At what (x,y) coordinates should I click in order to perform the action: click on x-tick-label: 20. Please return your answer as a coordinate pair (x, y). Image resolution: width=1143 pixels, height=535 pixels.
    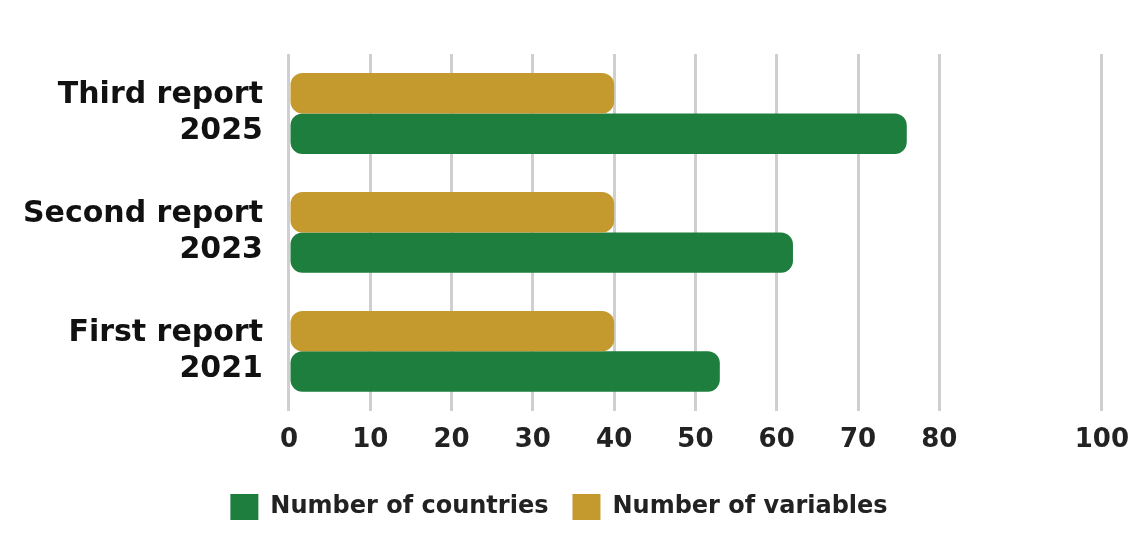
    Looking at the image, I should click on (451, 438).